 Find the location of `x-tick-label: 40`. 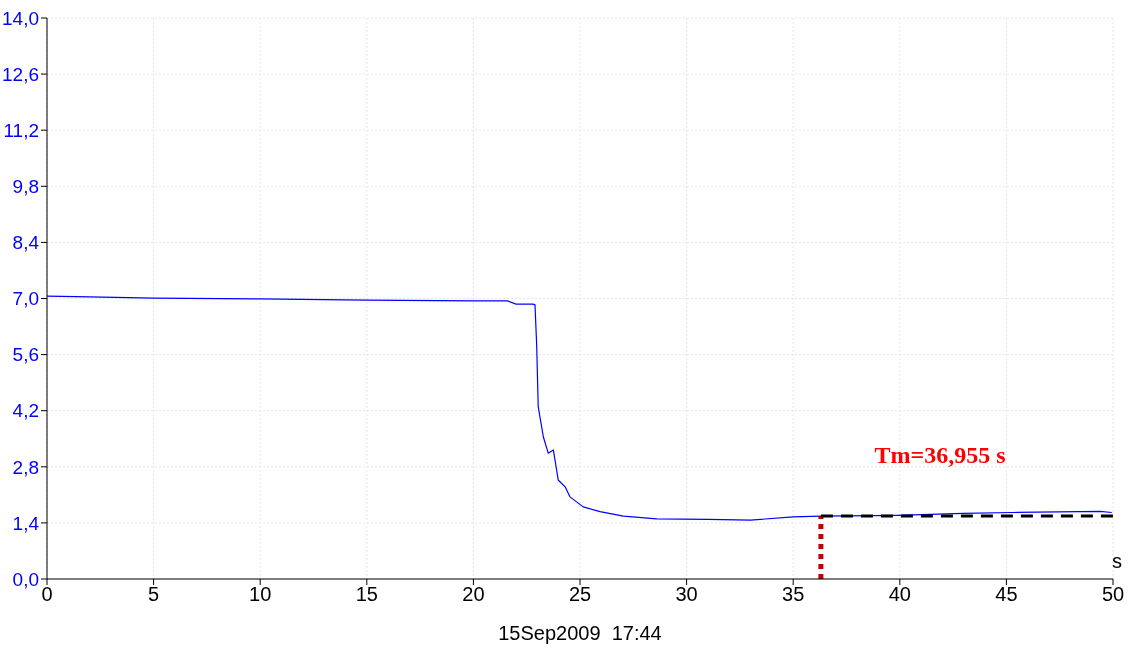

x-tick-label: 40 is located at coordinates (899, 594).